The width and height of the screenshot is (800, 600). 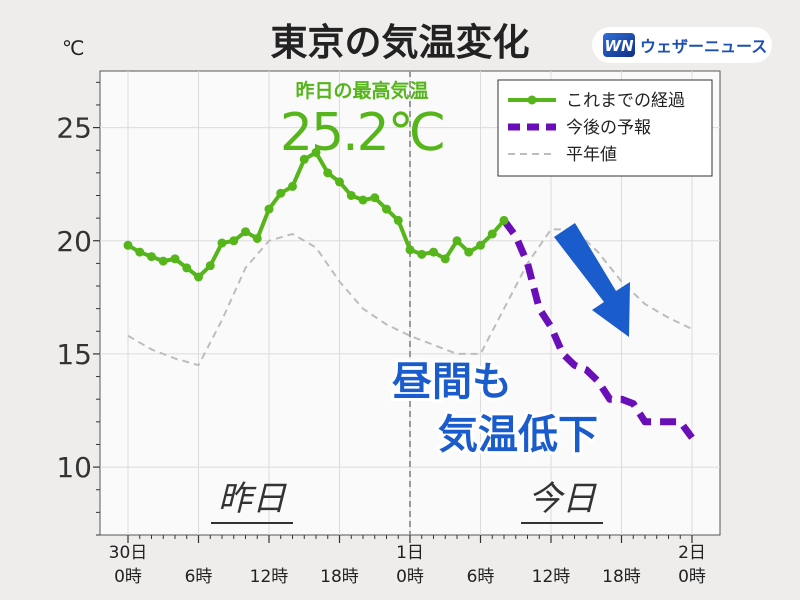 What do you see at coordinates (362, 133) in the screenshot?
I see `max-temp-value: 25.2℃` at bounding box center [362, 133].